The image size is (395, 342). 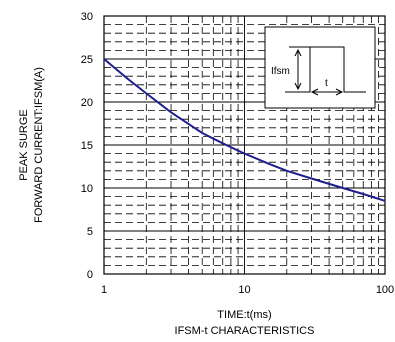 What do you see at coordinates (244, 290) in the screenshot?
I see `x-tick-label: 10` at bounding box center [244, 290].